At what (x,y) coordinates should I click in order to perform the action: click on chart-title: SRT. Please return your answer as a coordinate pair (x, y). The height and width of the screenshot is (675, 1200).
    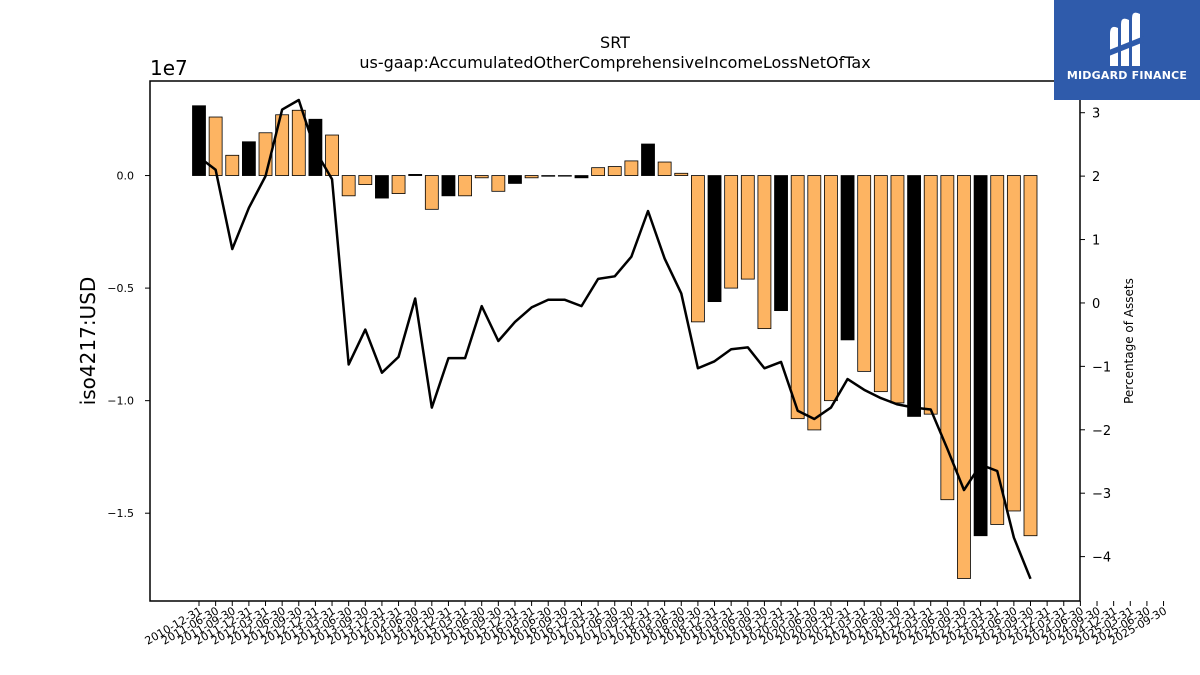
    Looking at the image, I should click on (615, 42).